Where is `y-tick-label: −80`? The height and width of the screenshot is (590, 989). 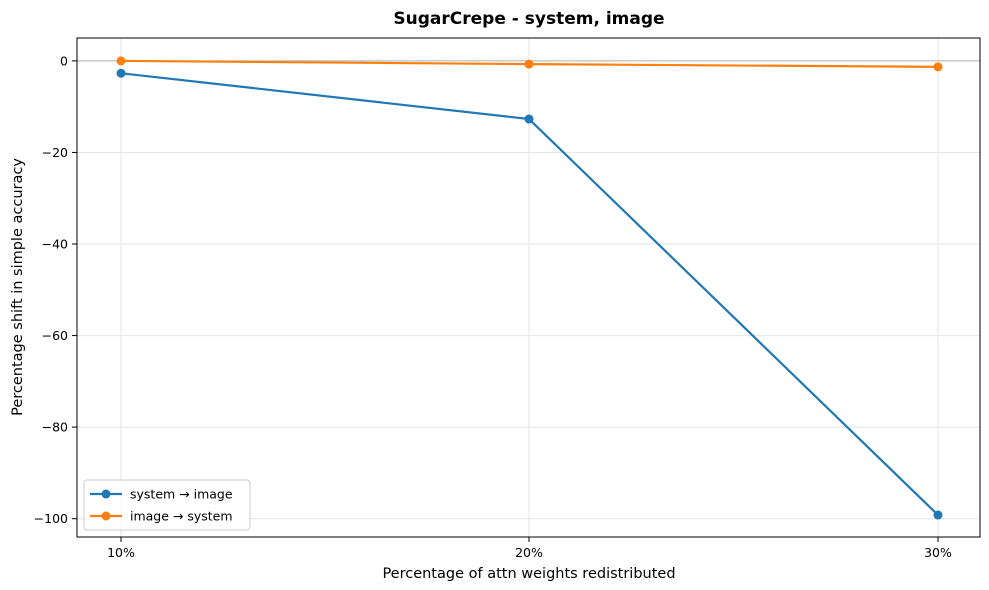
y-tick-label: −80 is located at coordinates (55, 427).